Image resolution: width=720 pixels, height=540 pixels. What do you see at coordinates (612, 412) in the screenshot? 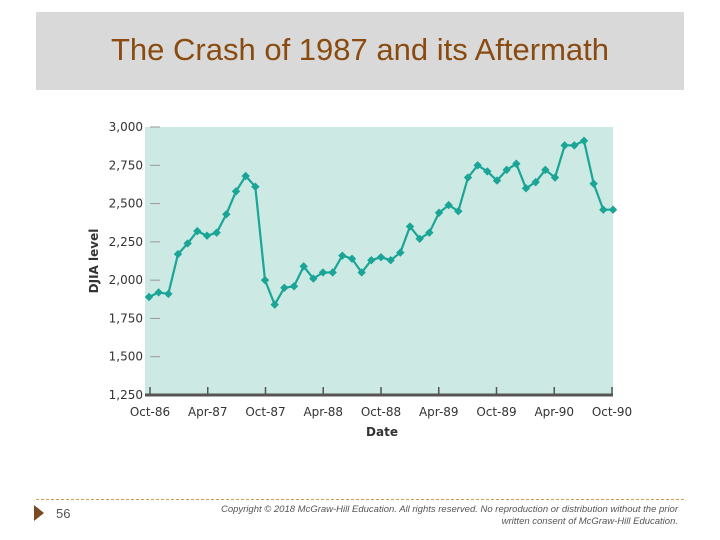
I see `x-tick-label: Oct-90` at bounding box center [612, 412].